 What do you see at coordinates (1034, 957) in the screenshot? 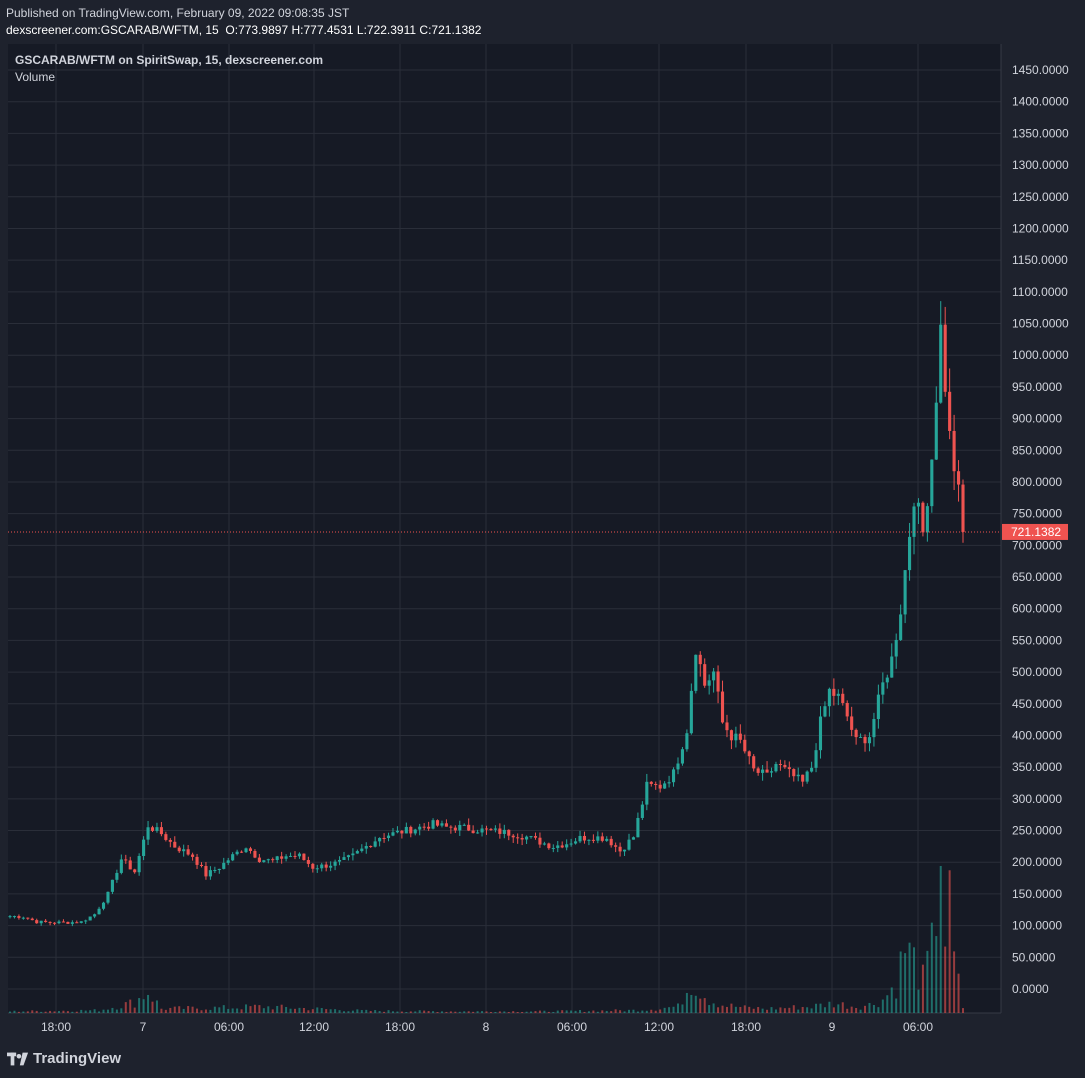
I see `y-tick-label: 50.0000` at bounding box center [1034, 957].